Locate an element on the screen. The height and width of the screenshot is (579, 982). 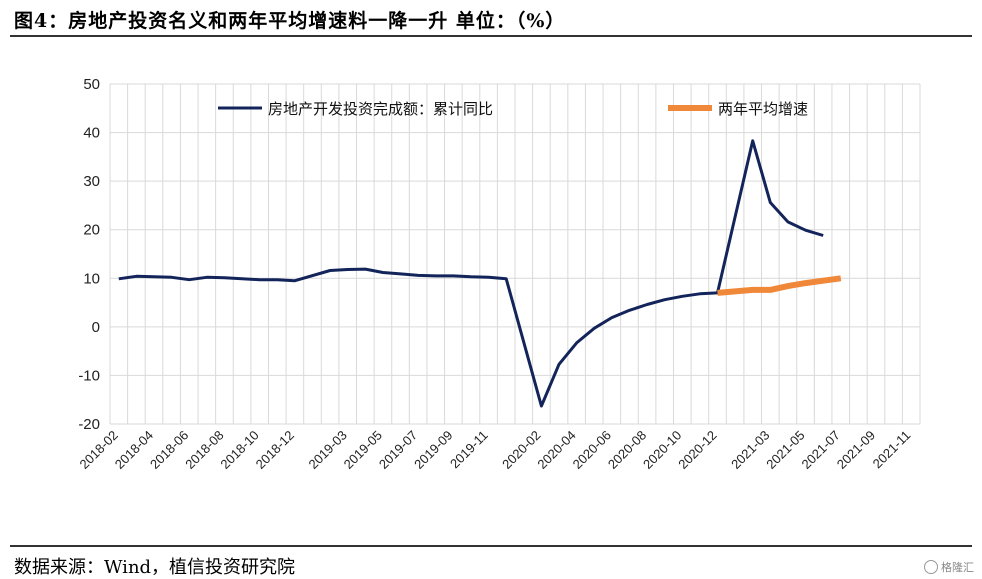
x-tick-label: 2020-10 is located at coordinates (662, 450).